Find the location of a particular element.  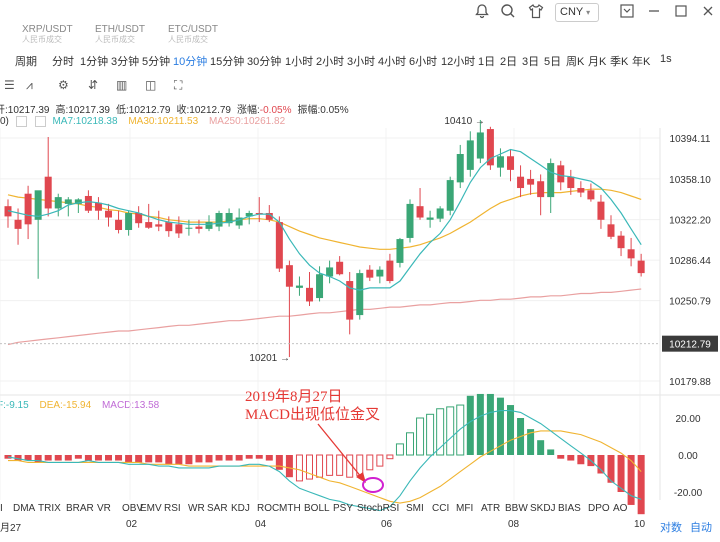

indicator-tab-roc: ROC is located at coordinates (268, 508).